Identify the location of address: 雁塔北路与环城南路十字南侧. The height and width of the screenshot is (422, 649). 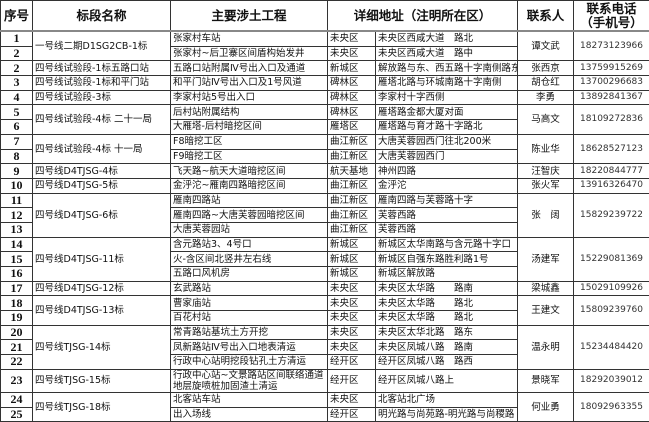
(447, 83).